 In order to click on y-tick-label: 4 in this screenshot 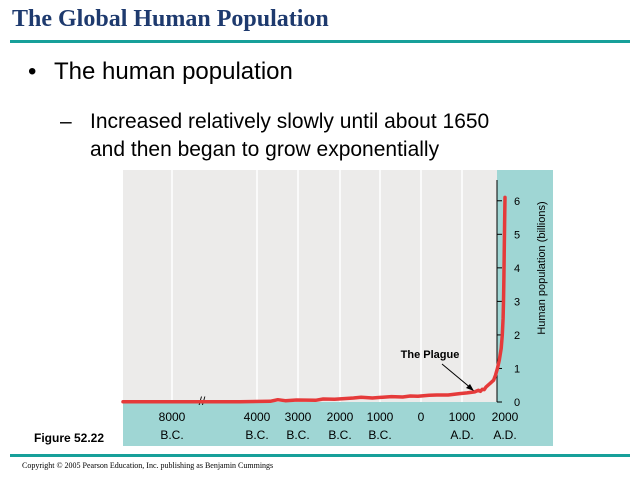, I will do `click(517, 269)`.